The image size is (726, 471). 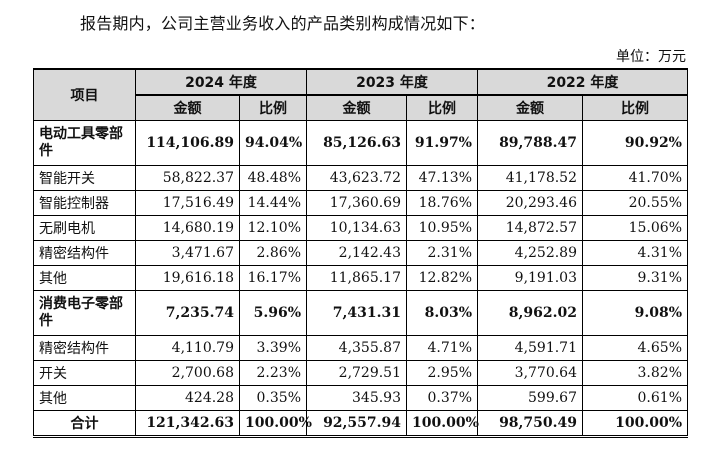 I want to click on row-label: 合计, so click(x=84, y=424).